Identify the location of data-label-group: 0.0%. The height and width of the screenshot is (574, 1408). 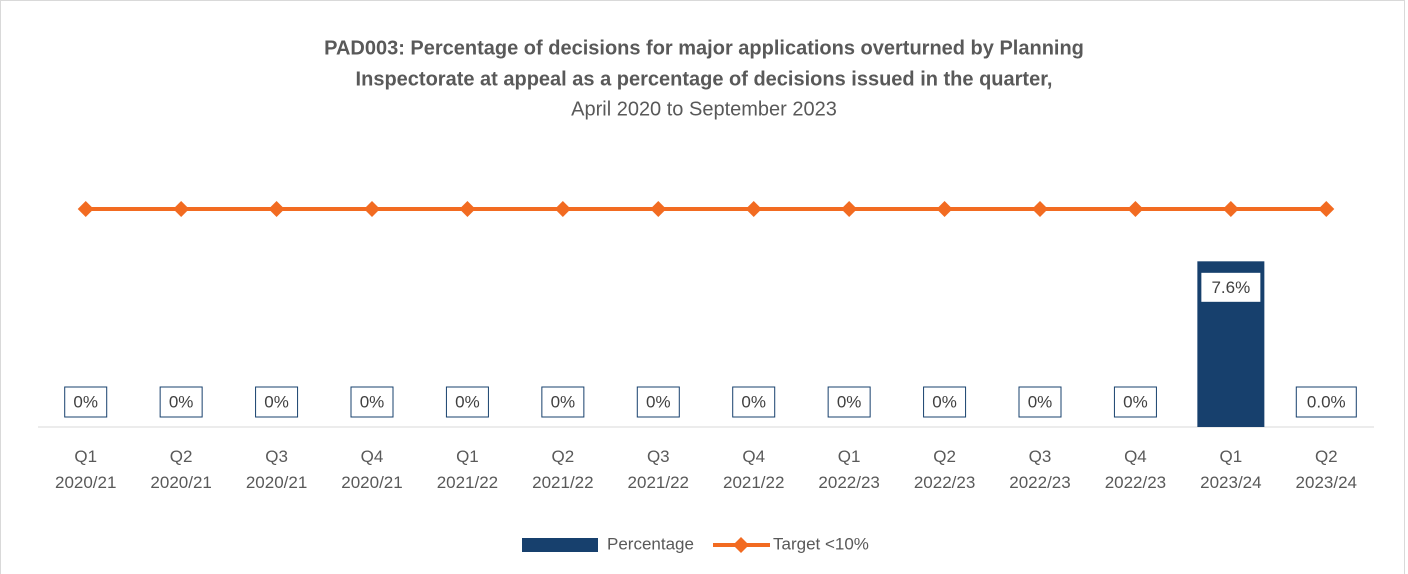
(1326, 402).